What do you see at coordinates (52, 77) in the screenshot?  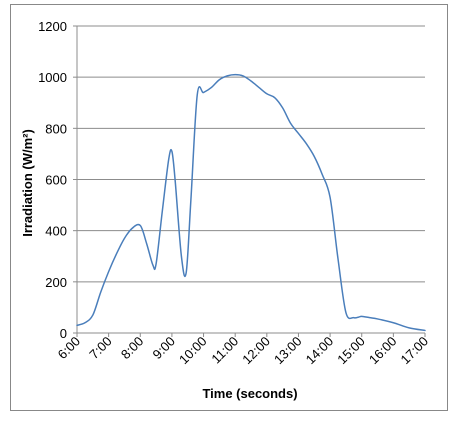 I see `y-tick-label: 1000` at bounding box center [52, 77].